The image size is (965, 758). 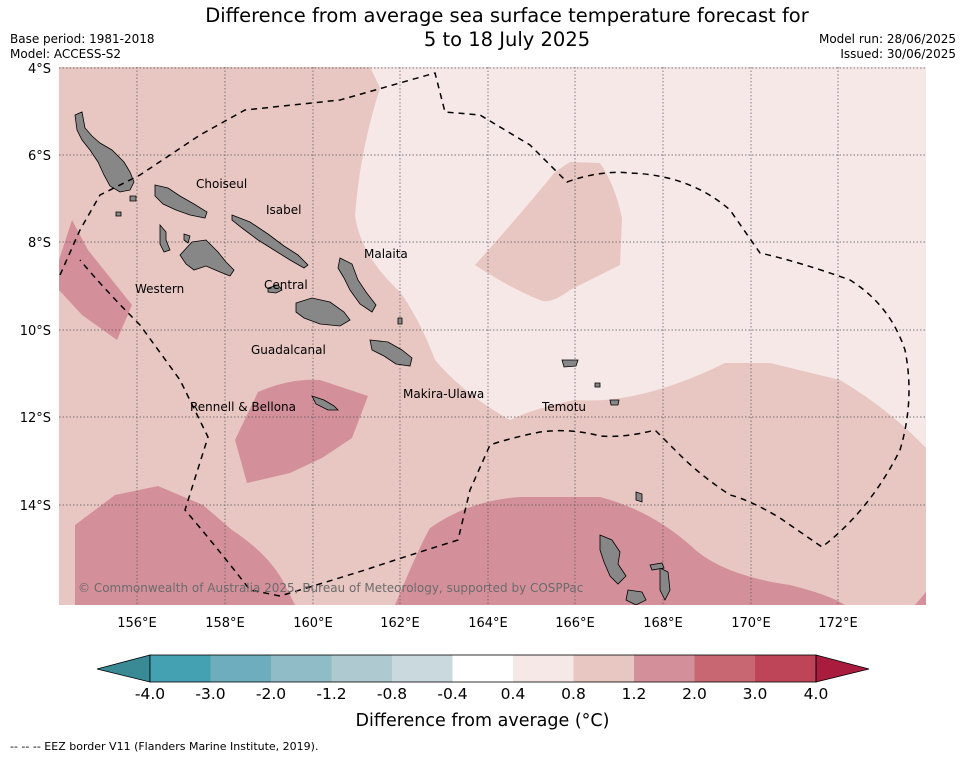 What do you see at coordinates (243, 407) in the screenshot?
I see `label-rennell-bellona: Rennell & Bellona` at bounding box center [243, 407].